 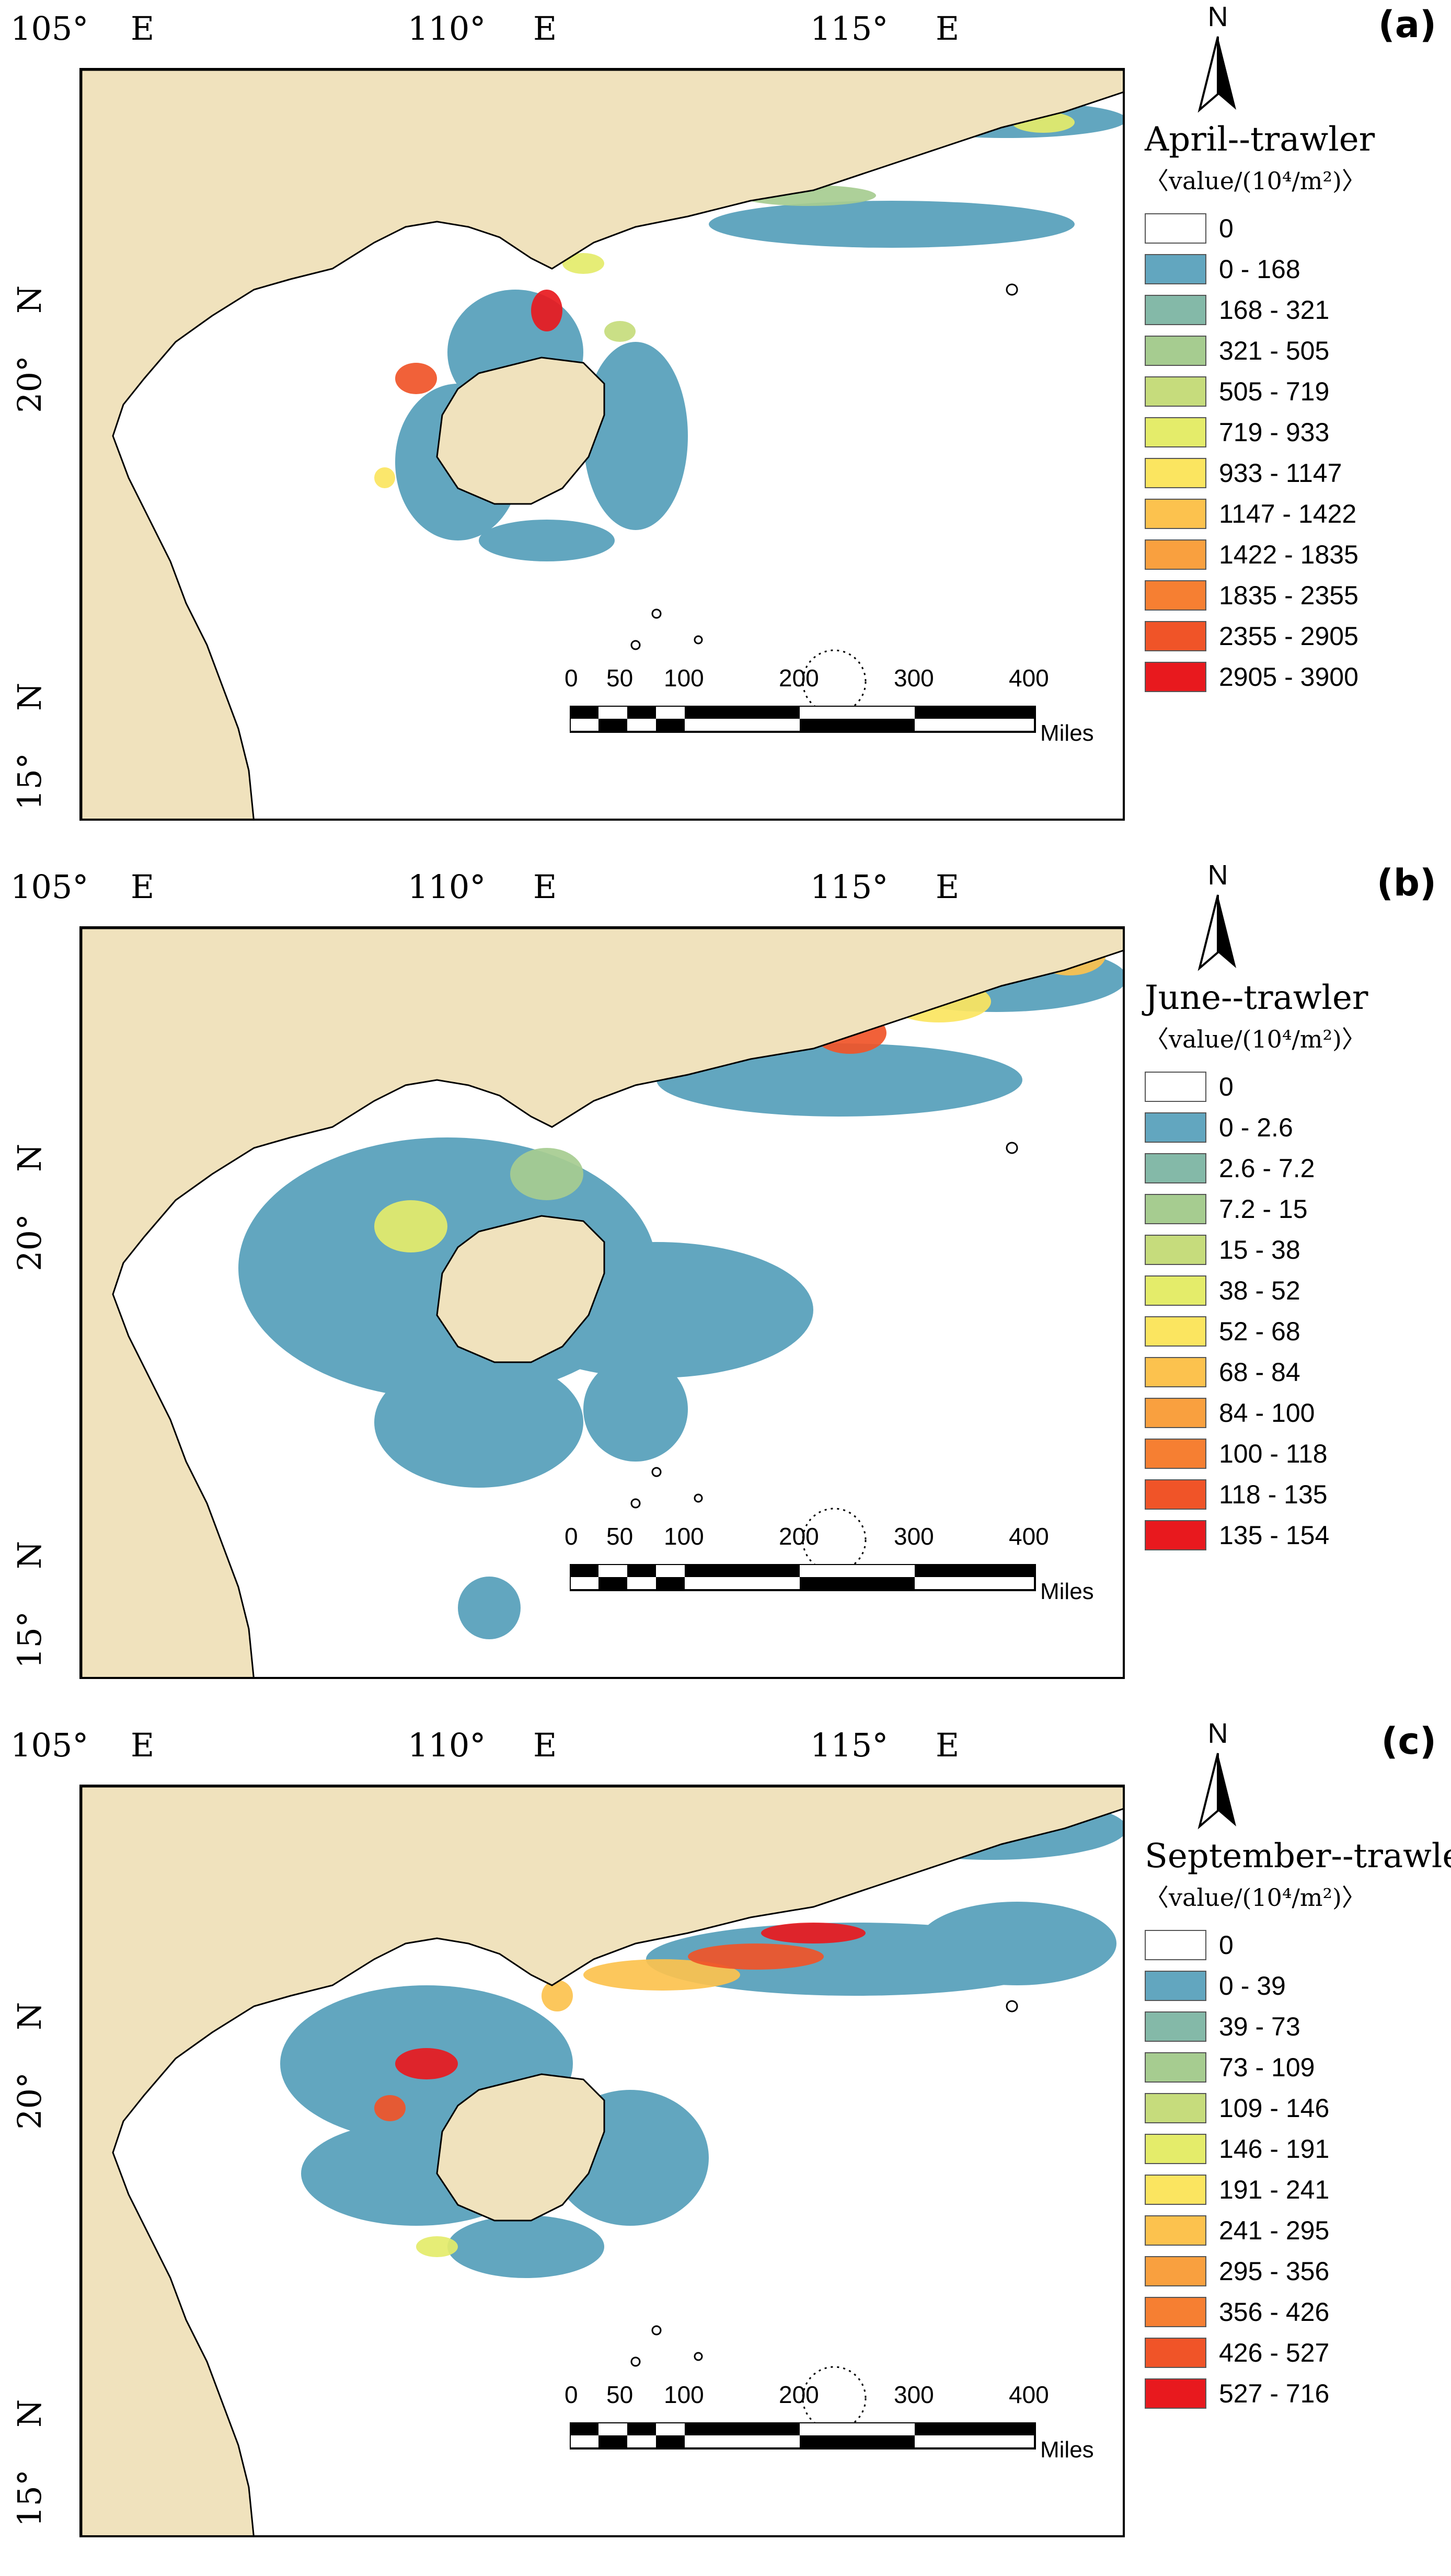 I want to click on legend-item: 0 - 168, so click(x=1291, y=269).